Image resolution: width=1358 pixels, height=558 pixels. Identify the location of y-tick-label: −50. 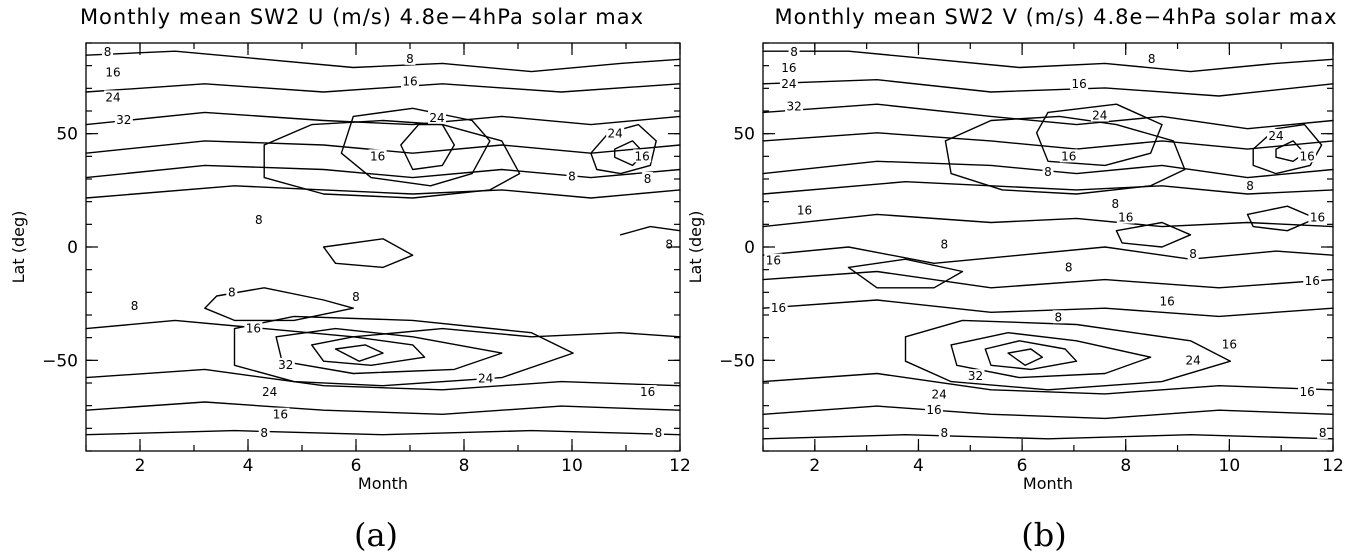
(60, 361).